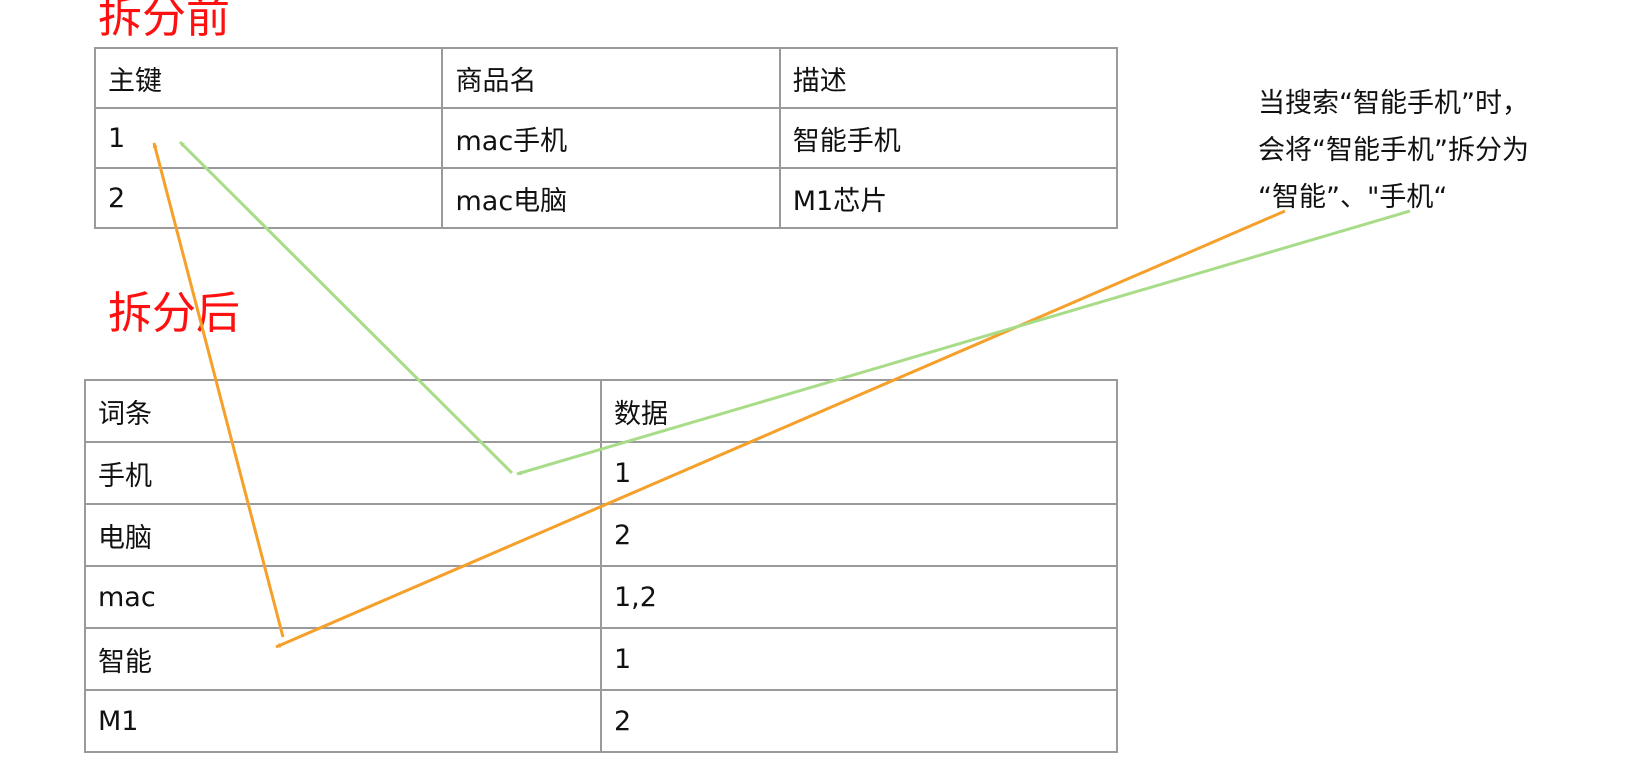 The image size is (1628, 776). What do you see at coordinates (343, 659) in the screenshot?
I see `table-cell: 智能` at bounding box center [343, 659].